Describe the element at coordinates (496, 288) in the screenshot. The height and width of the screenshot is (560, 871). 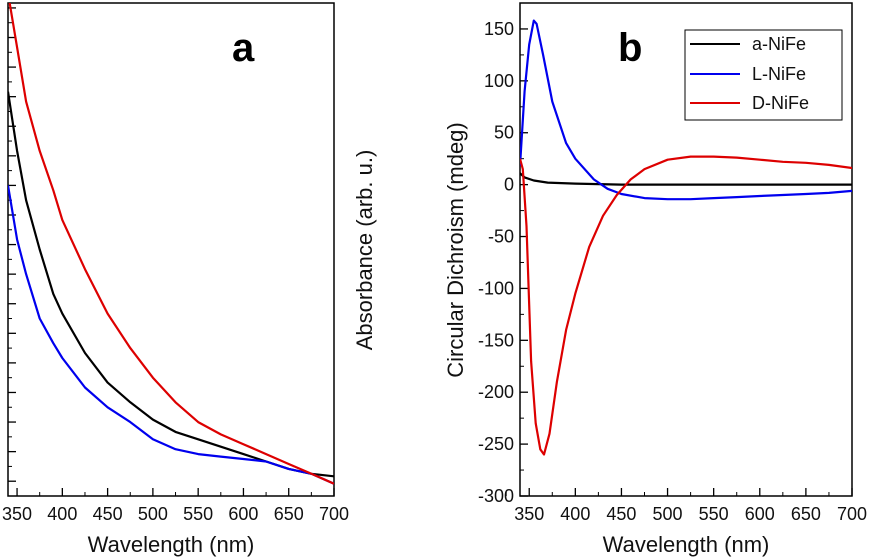
I see `y-tick-label: -100` at that location.